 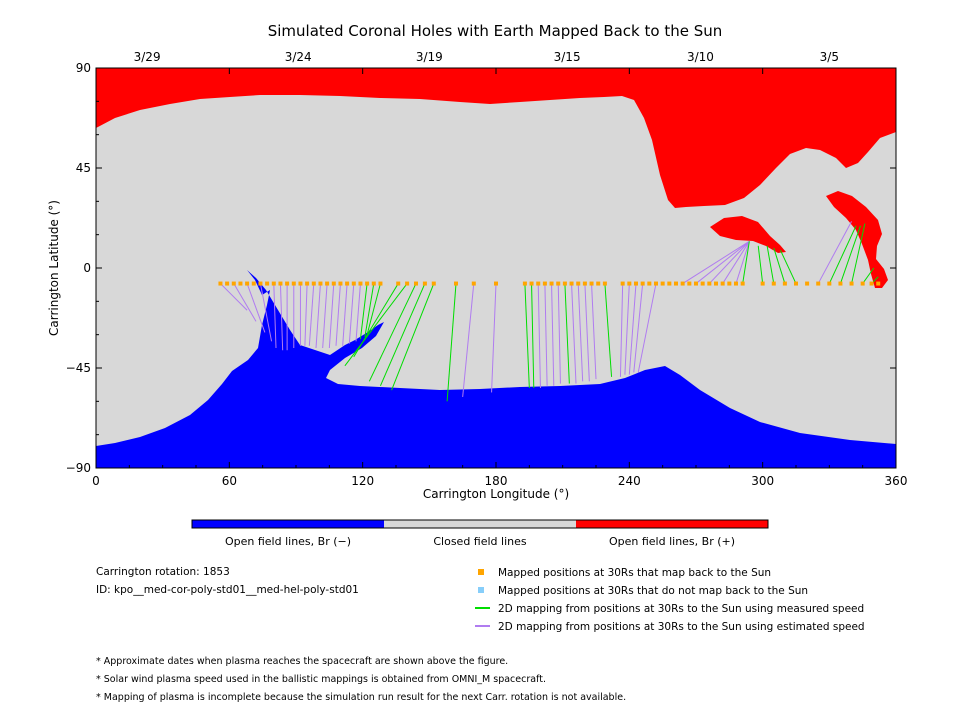 I want to click on y-tick-label: 0, so click(x=87, y=268).